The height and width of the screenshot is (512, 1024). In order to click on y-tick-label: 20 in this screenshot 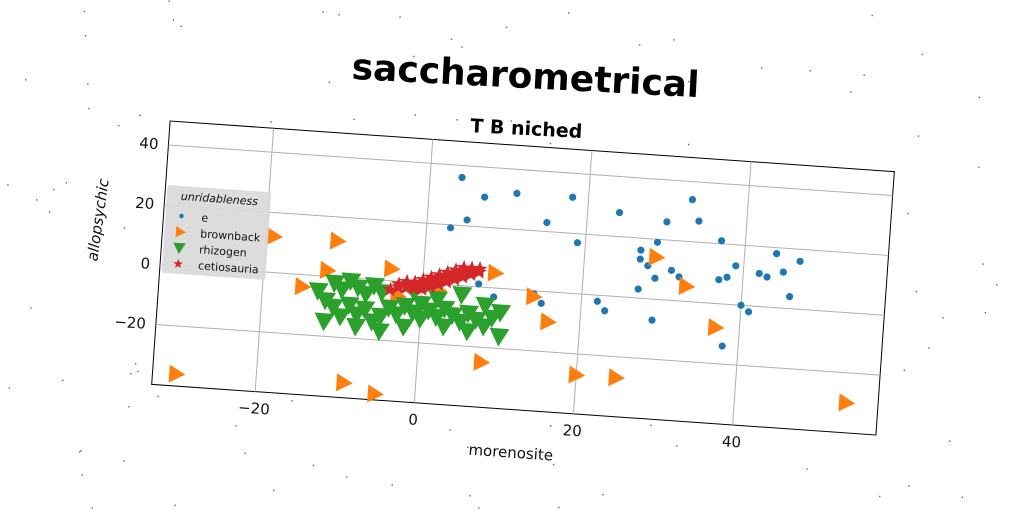, I will do `click(145, 203)`.